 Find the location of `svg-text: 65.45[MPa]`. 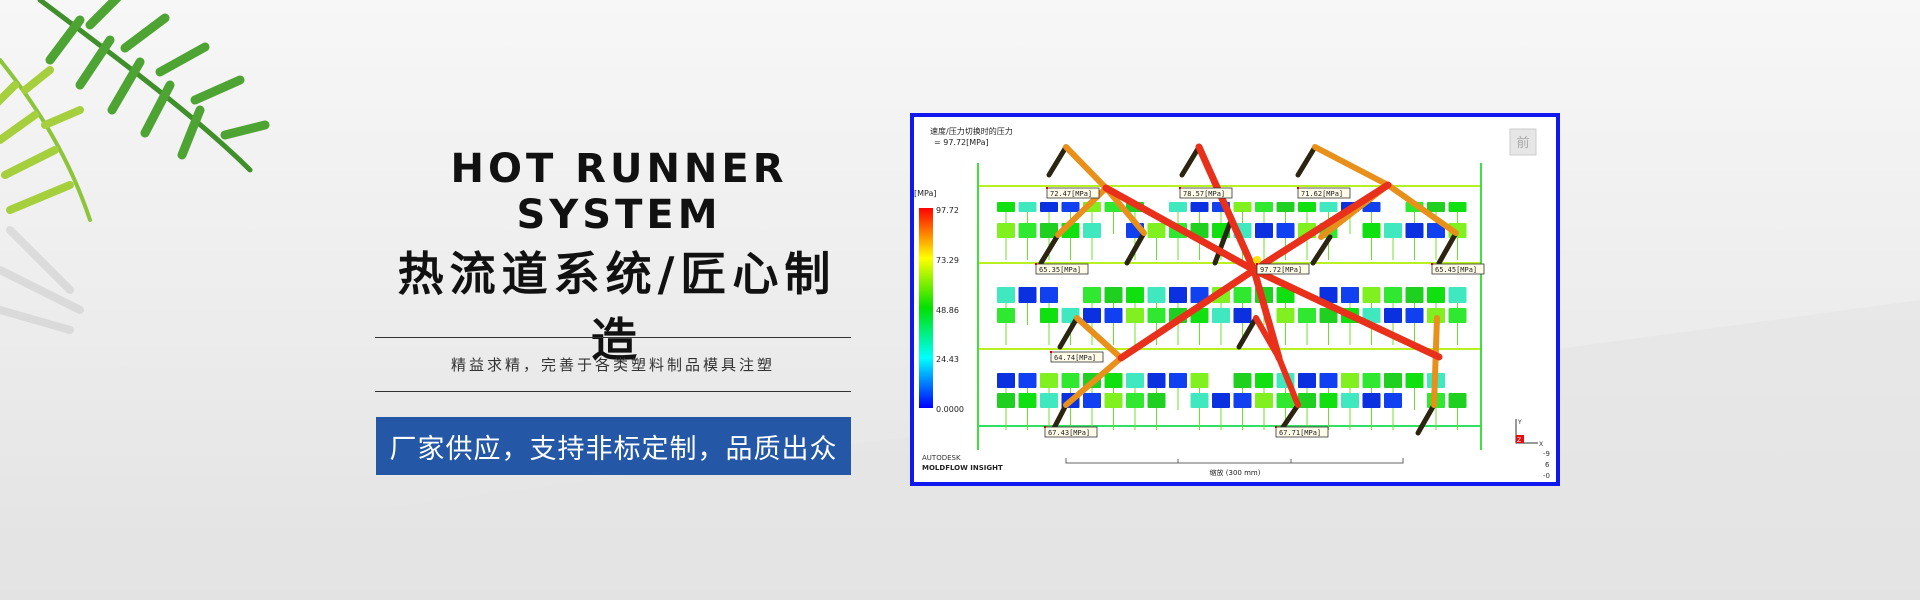

svg-text: 65.45[MPa] is located at coordinates (1456, 270).